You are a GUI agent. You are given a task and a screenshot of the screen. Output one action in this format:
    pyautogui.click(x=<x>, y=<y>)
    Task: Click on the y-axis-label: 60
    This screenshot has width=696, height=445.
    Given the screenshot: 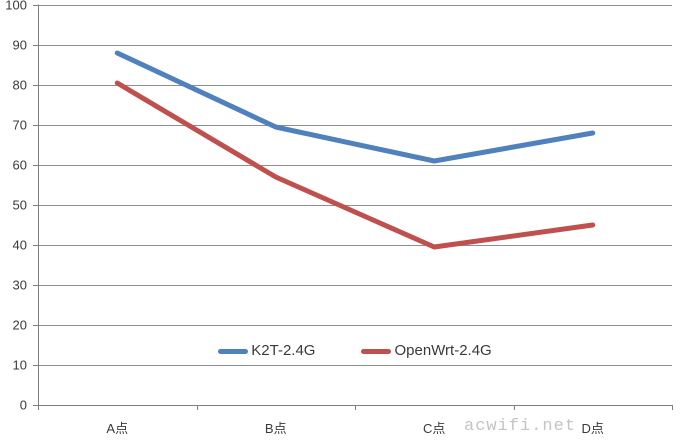 What is the action you would take?
    pyautogui.click(x=20, y=165)
    